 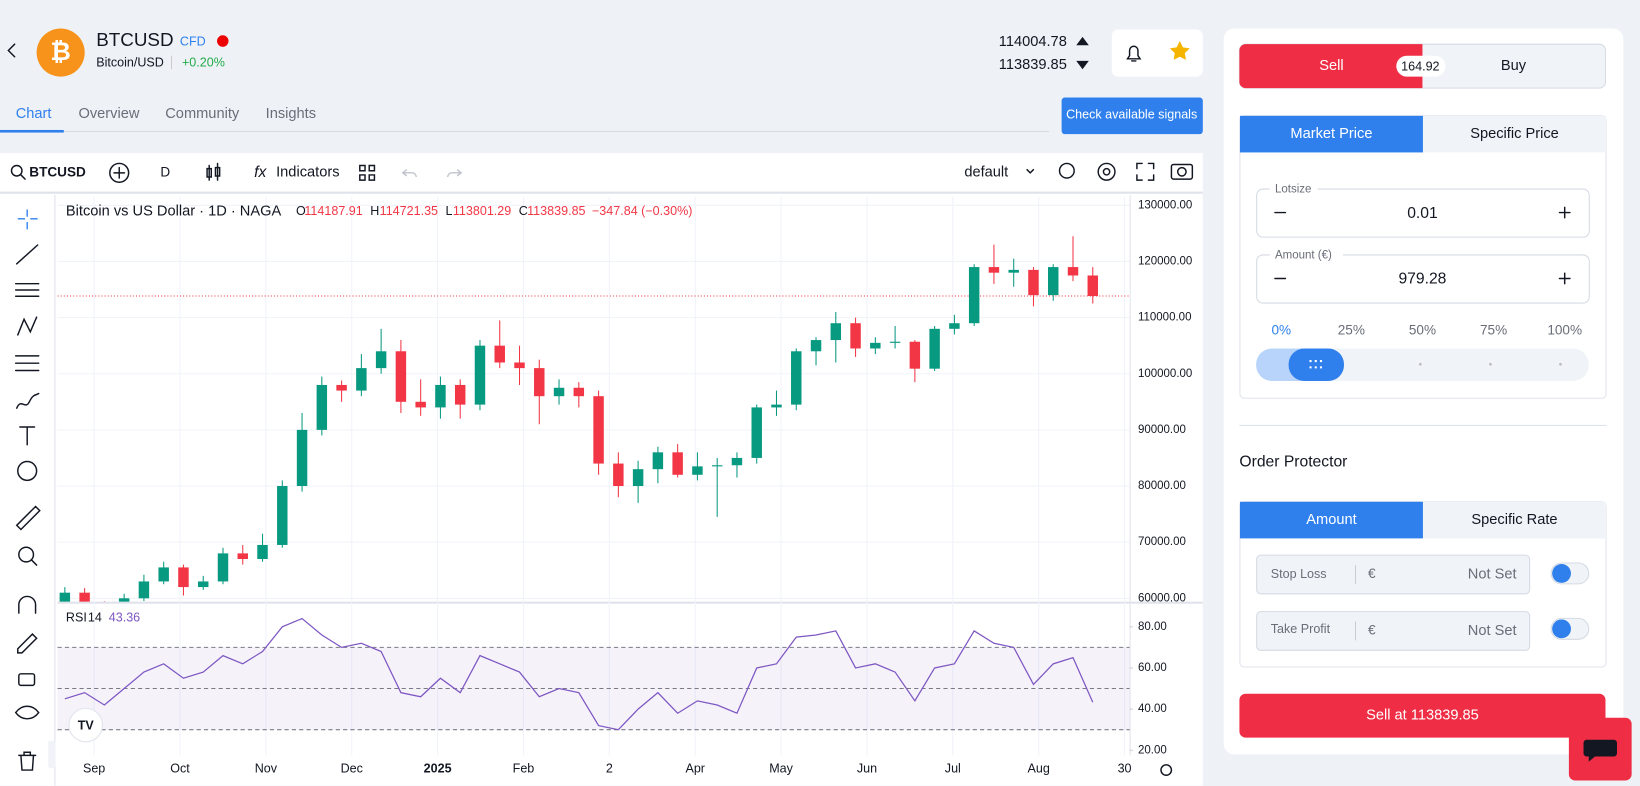 What do you see at coordinates (1564, 329) in the screenshot?
I see `percent: 100%` at bounding box center [1564, 329].